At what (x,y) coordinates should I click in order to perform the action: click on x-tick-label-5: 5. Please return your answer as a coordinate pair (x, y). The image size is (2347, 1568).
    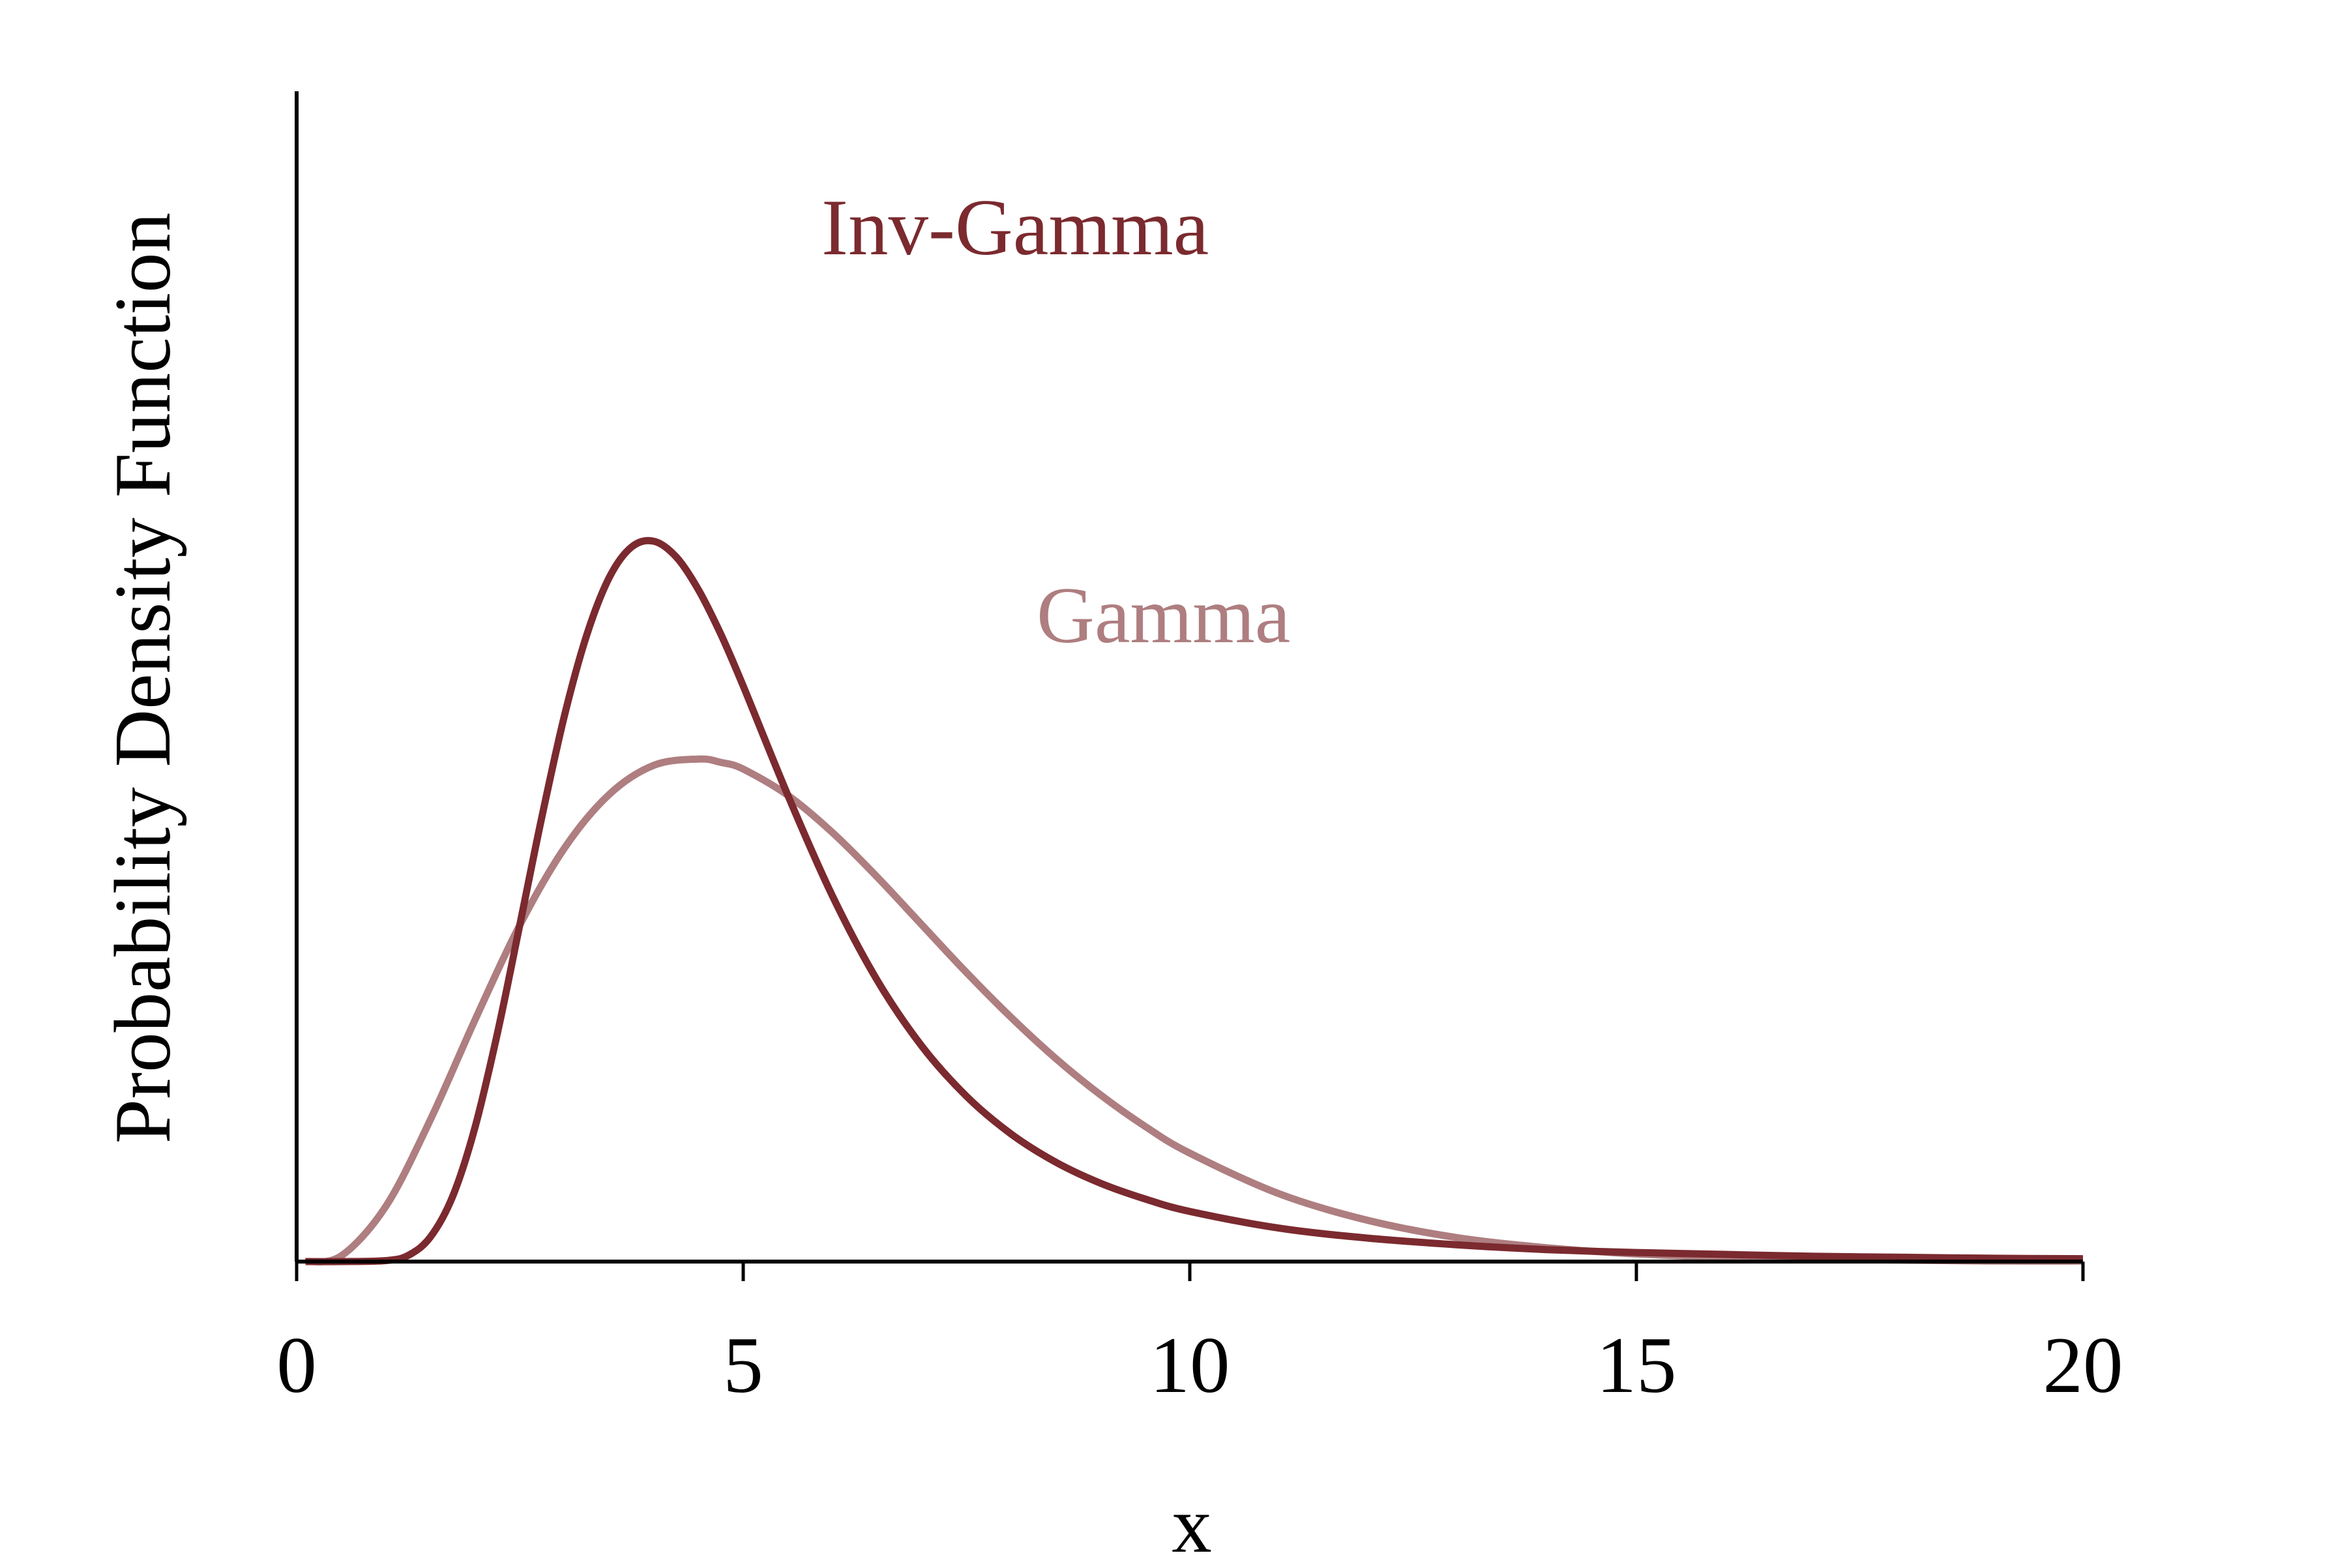
    Looking at the image, I should click on (743, 1365).